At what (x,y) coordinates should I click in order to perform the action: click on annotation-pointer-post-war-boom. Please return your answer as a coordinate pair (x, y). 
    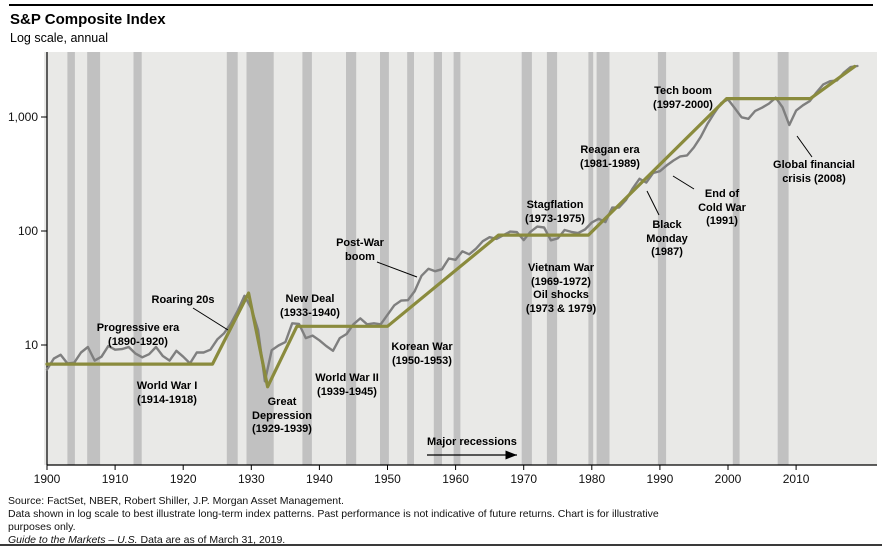
    Looking at the image, I should click on (397, 269).